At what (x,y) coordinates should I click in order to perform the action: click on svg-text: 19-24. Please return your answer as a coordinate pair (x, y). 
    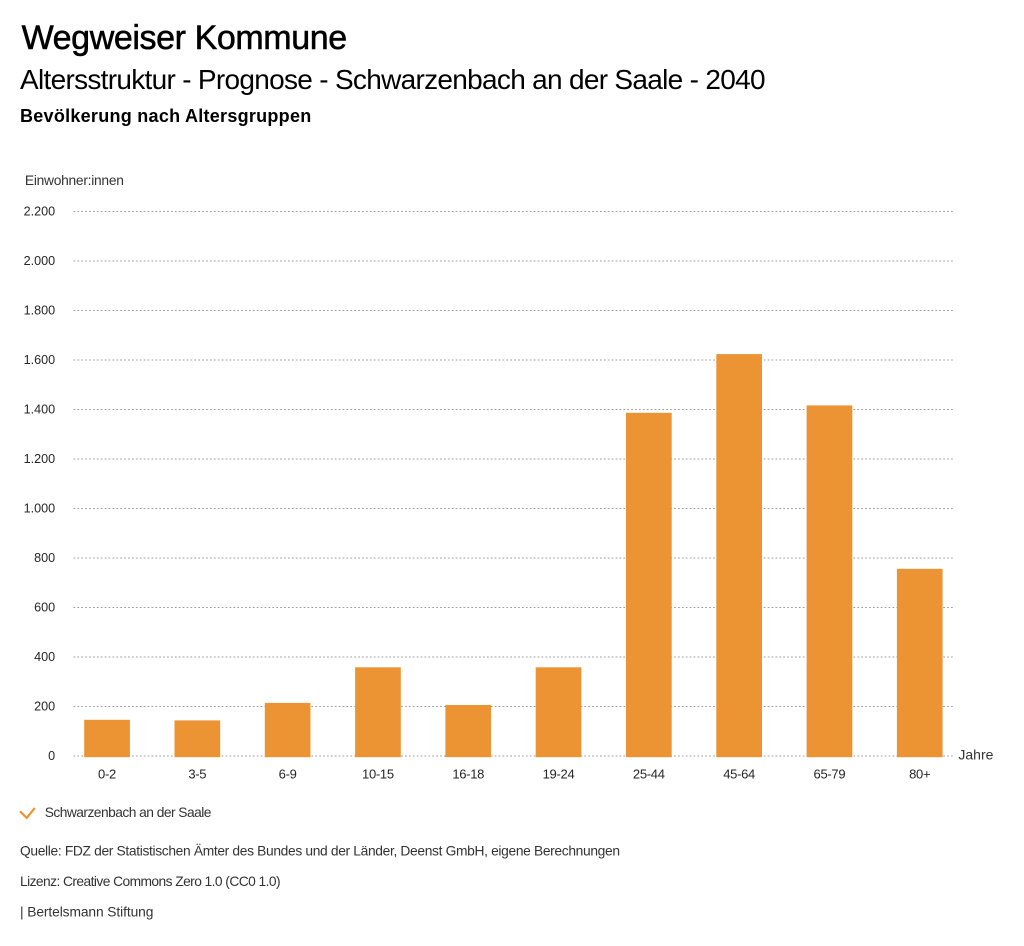
    Looking at the image, I should click on (559, 774).